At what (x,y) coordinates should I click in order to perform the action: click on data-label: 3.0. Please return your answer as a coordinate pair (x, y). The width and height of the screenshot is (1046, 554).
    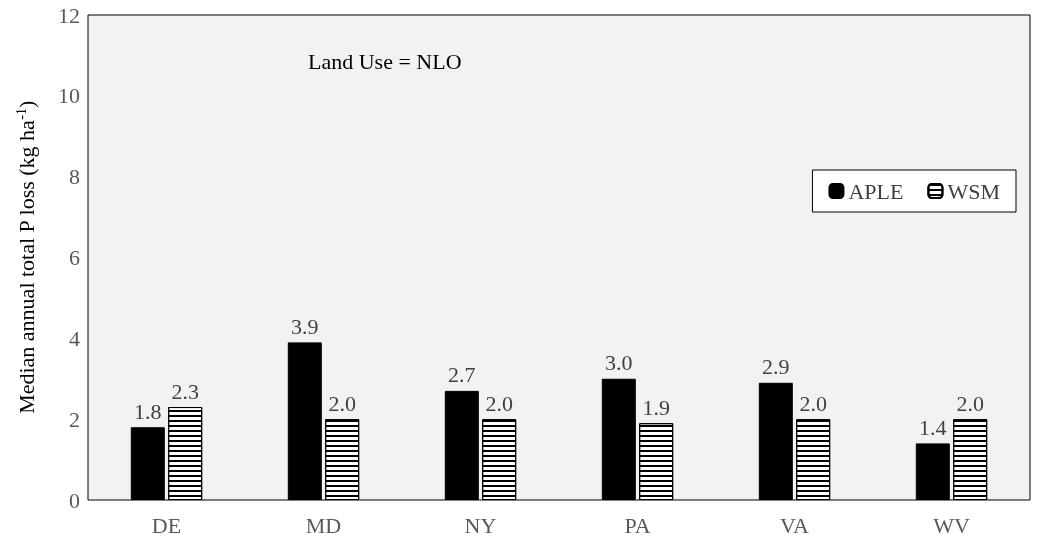
    Looking at the image, I should click on (619, 363).